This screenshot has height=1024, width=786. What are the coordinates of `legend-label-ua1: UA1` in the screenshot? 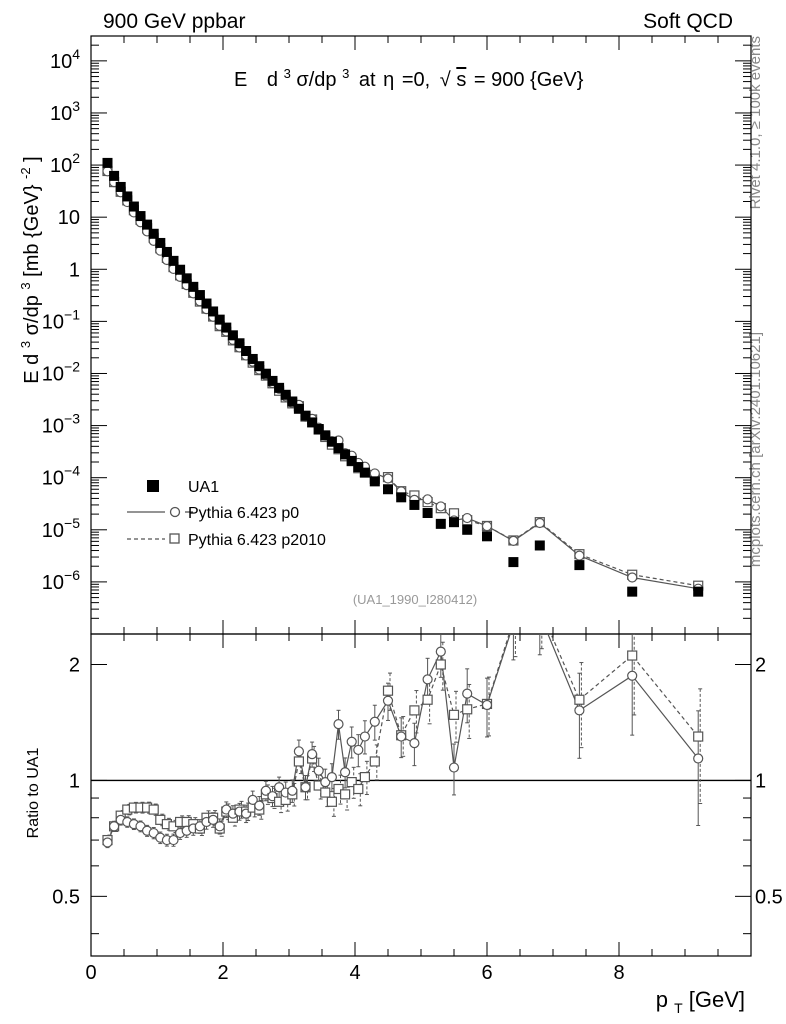 It's located at (203, 487).